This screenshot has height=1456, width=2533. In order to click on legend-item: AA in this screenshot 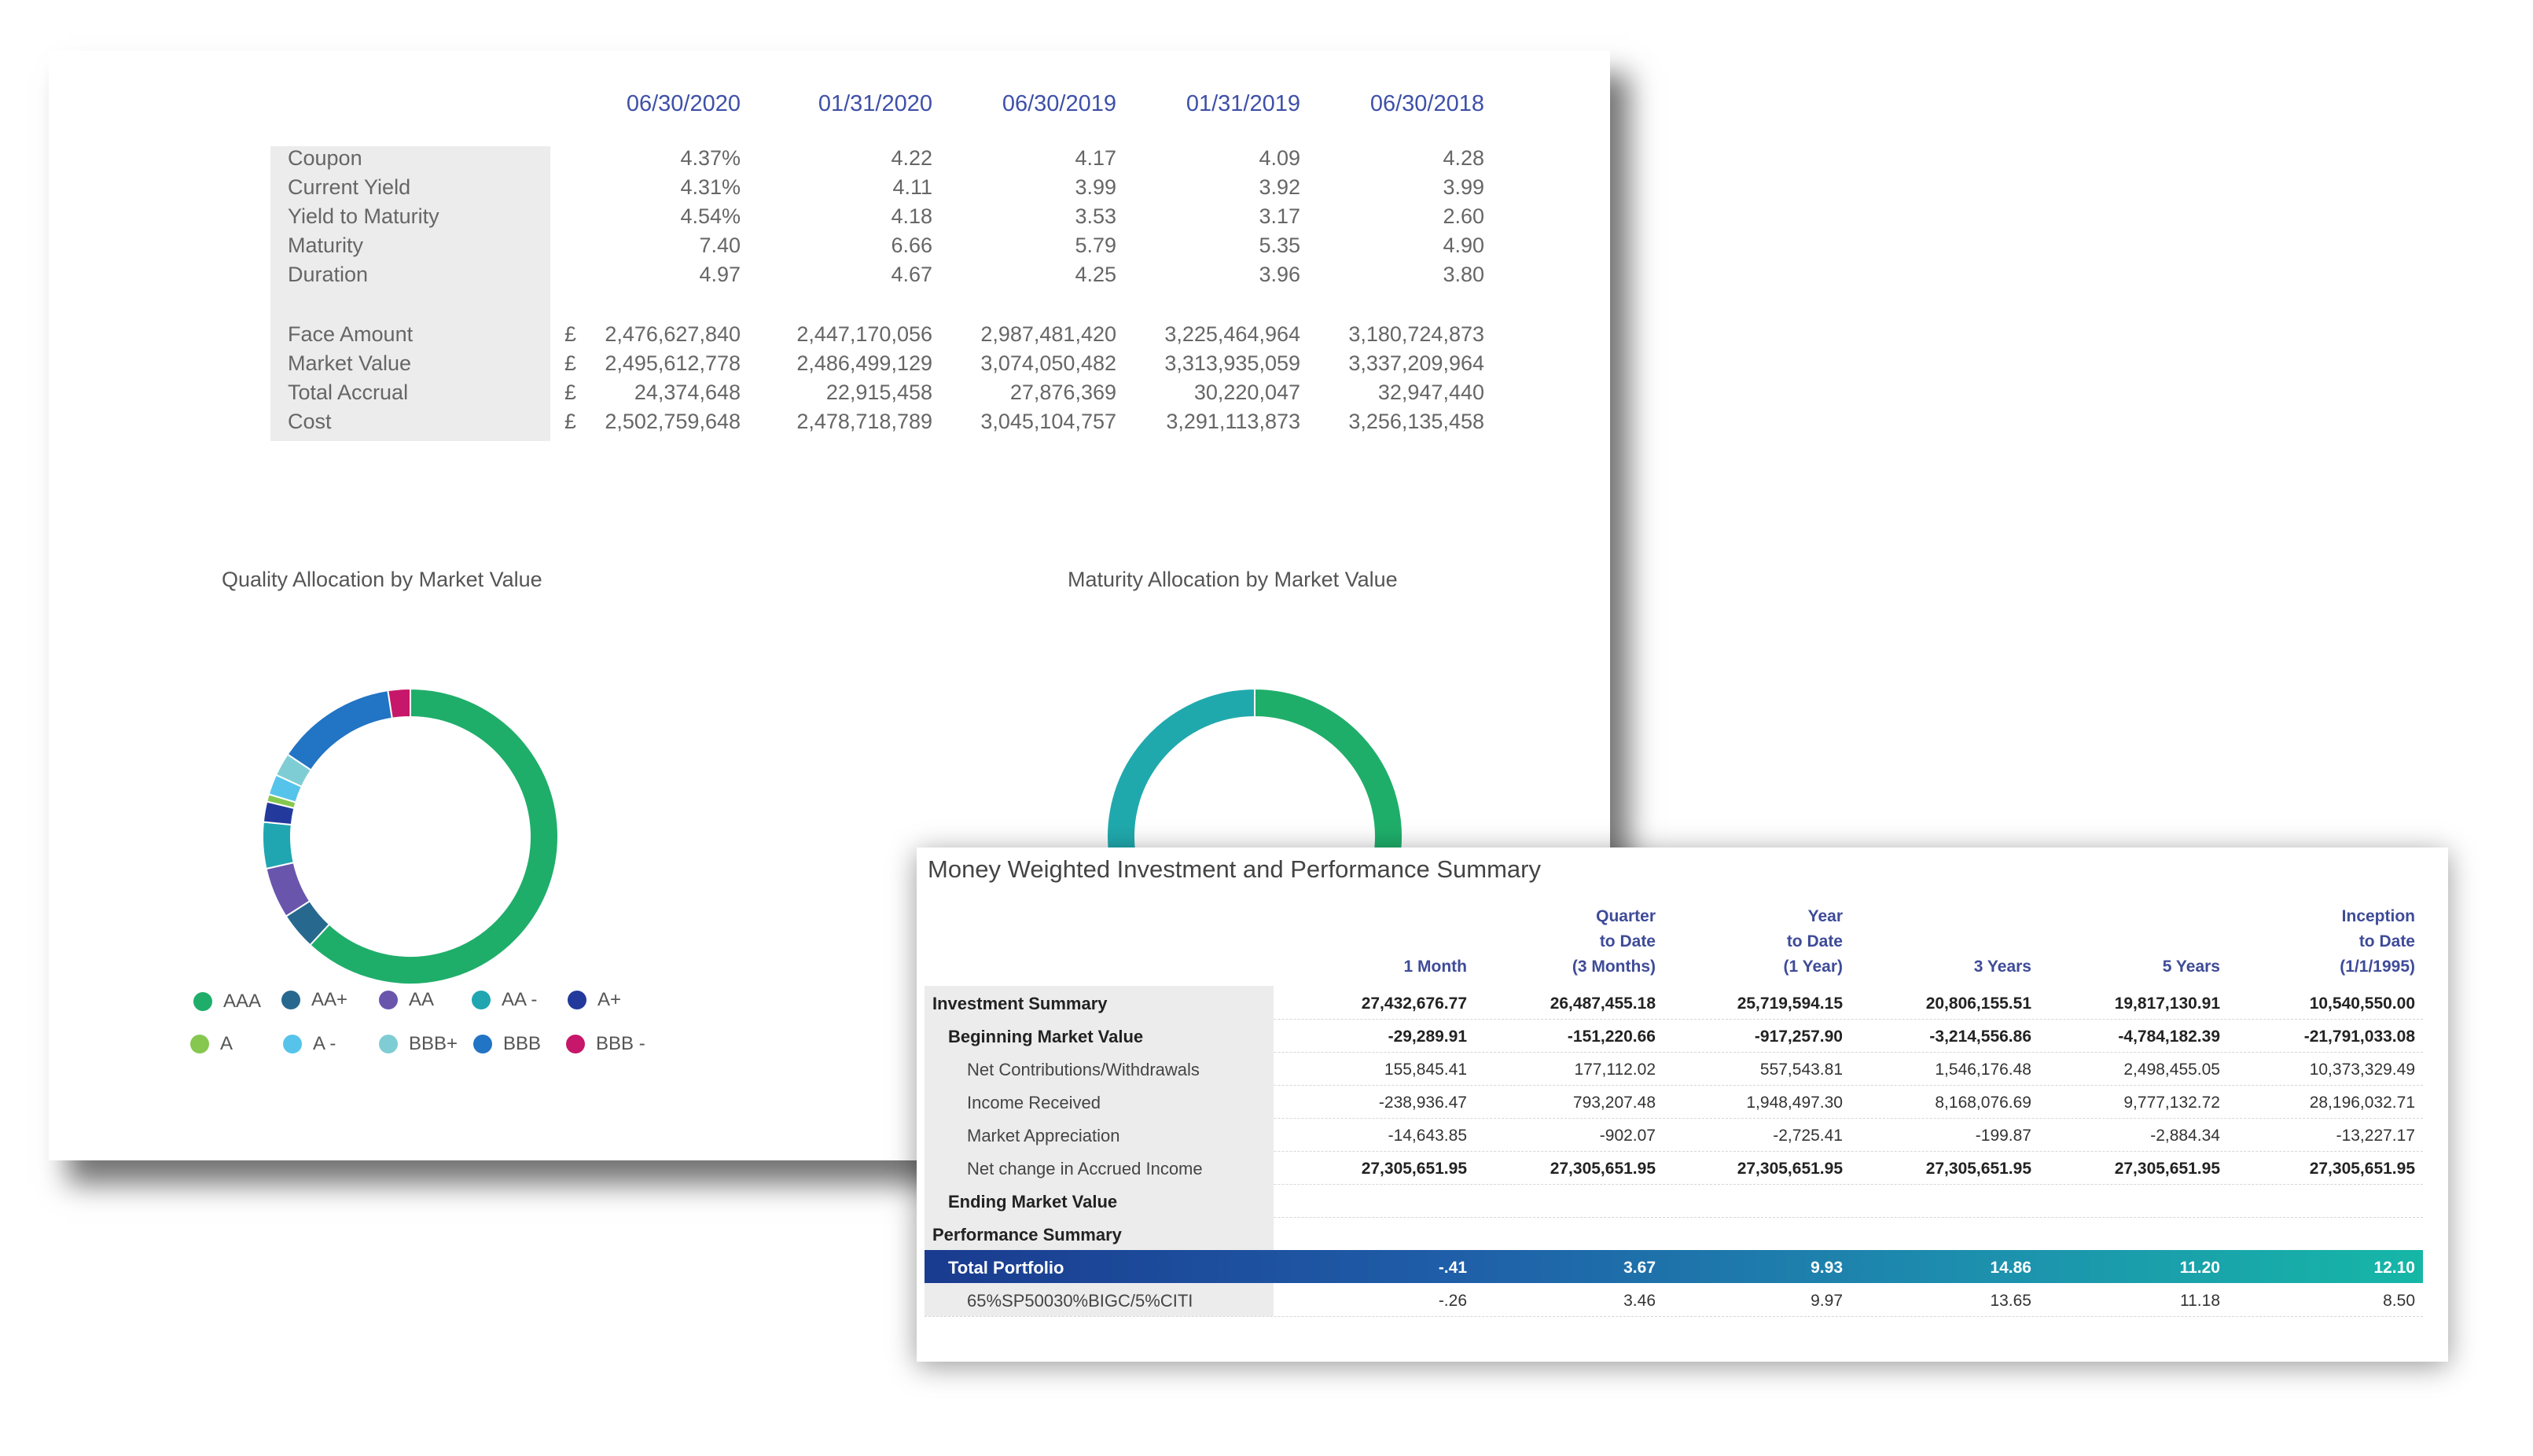, I will do `click(406, 1000)`.